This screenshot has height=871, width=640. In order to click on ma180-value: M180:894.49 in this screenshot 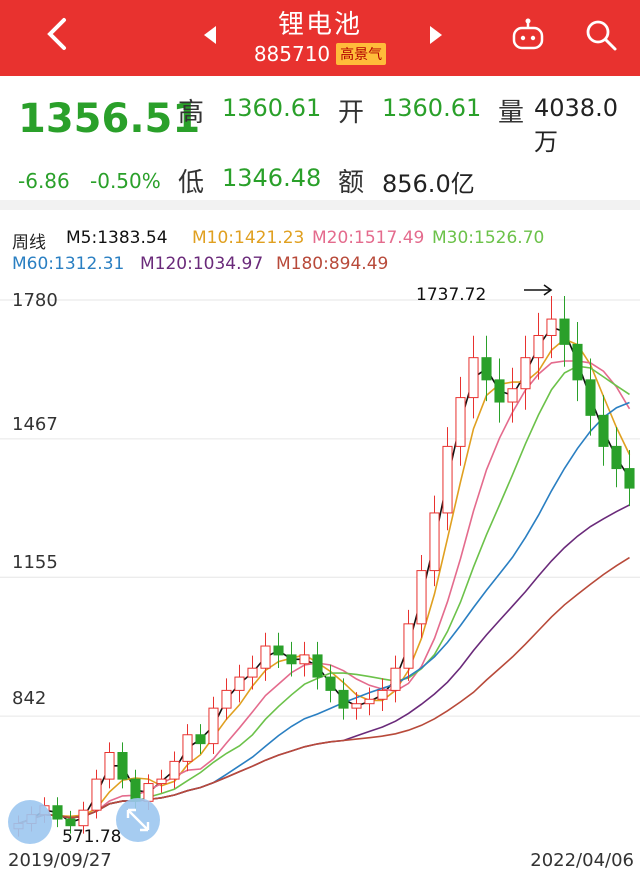, I will do `click(332, 264)`.